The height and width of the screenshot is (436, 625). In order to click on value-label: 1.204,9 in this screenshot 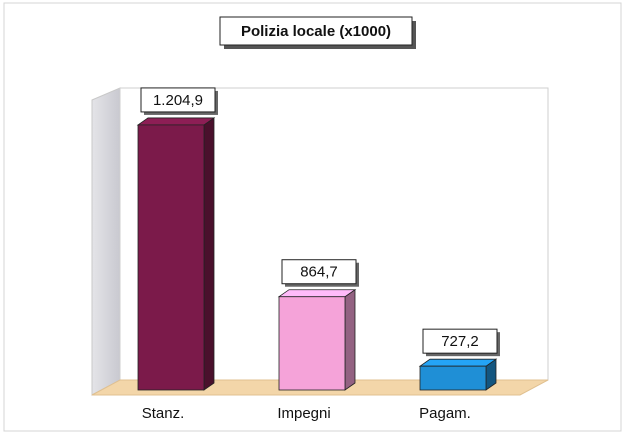, I will do `click(178, 100)`.